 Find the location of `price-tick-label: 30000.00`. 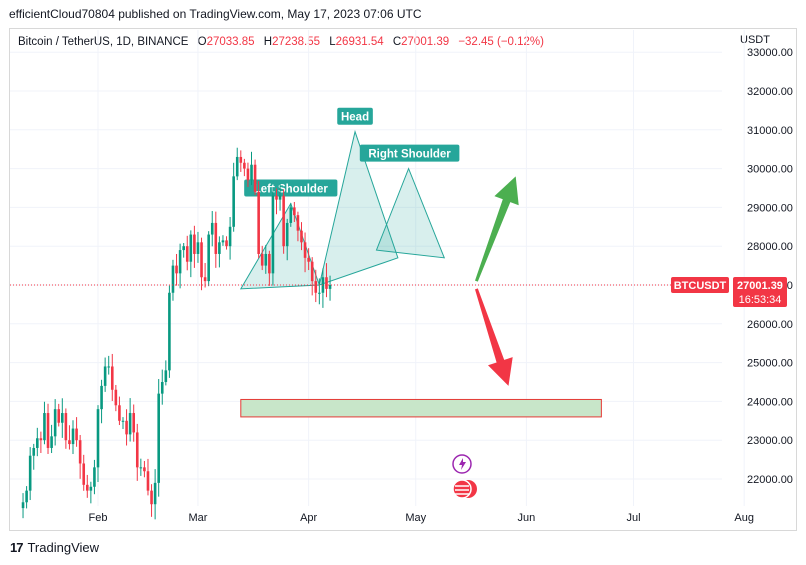

price-tick-label: 30000.00 is located at coordinates (770, 170).